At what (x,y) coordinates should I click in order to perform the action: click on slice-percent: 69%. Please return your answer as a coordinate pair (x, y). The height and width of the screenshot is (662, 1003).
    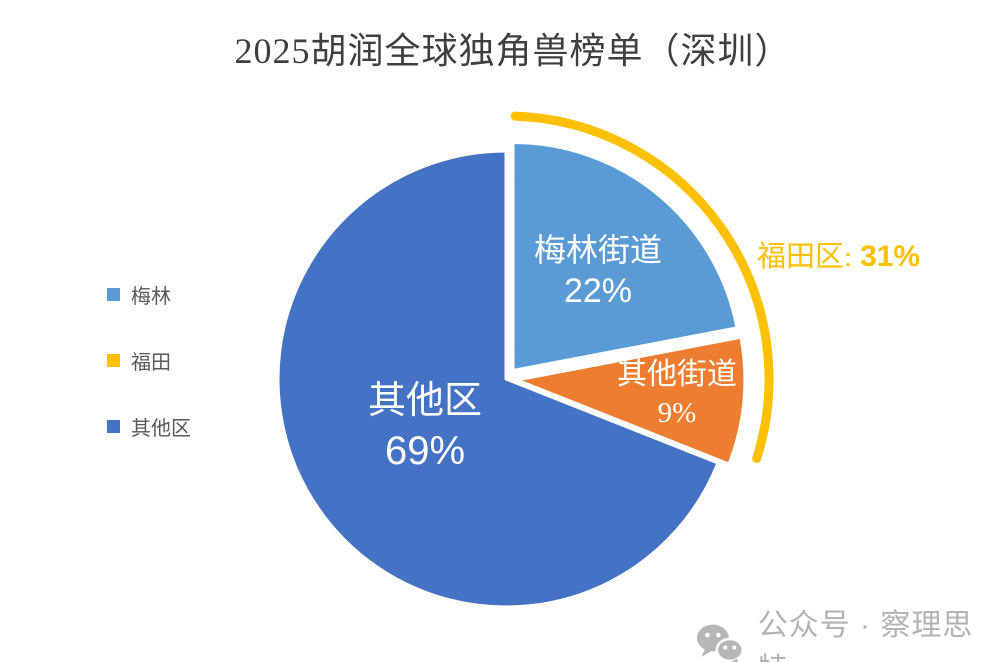
    Looking at the image, I should click on (425, 450).